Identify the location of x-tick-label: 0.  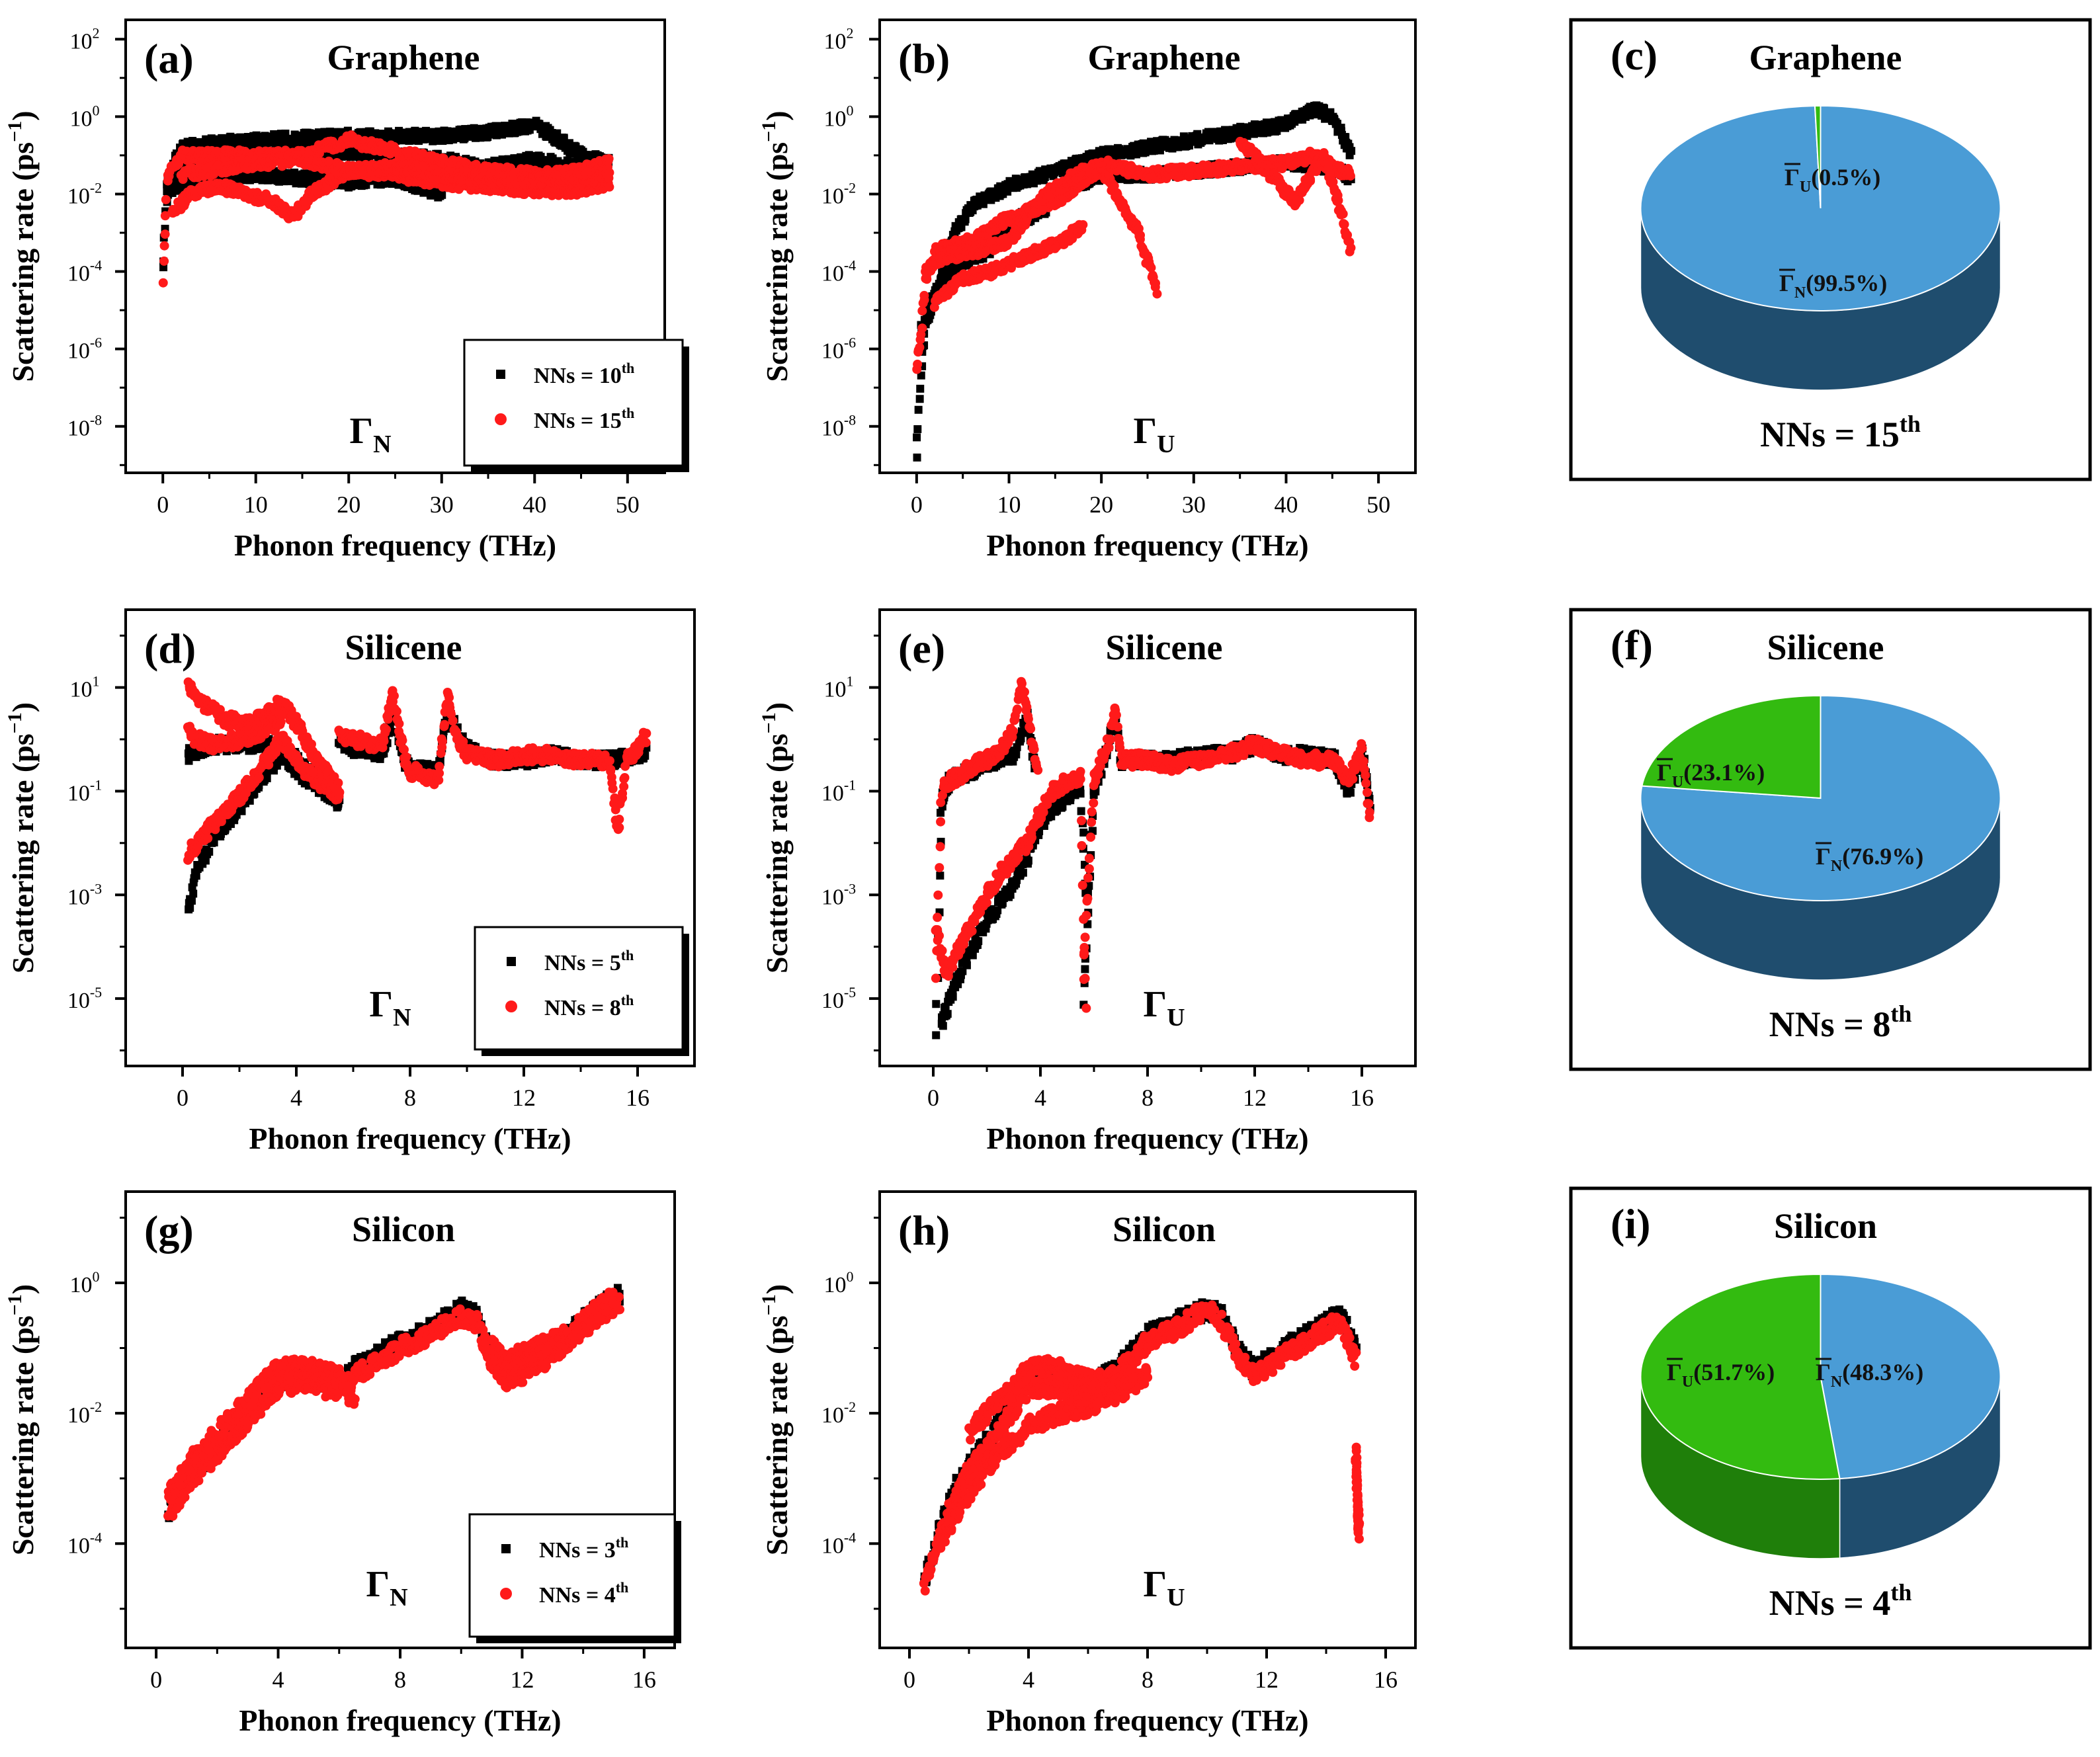
(163, 504).